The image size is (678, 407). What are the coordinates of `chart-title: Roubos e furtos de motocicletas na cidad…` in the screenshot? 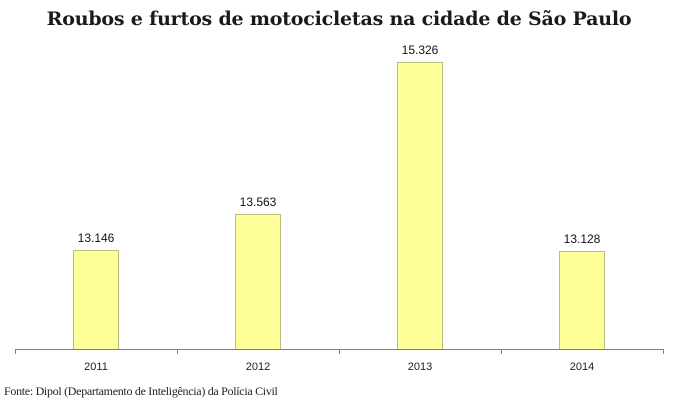 It's located at (339, 19).